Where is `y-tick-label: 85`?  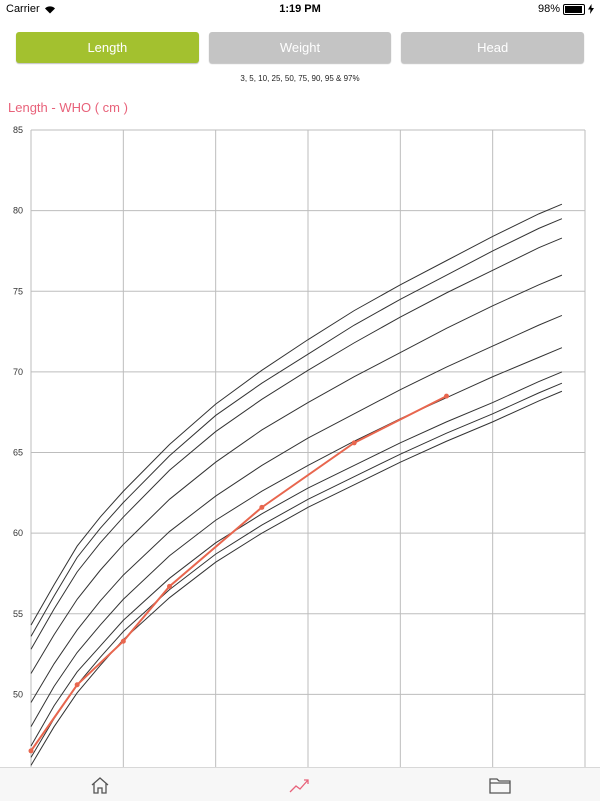
y-tick-label: 85 is located at coordinates (18, 130).